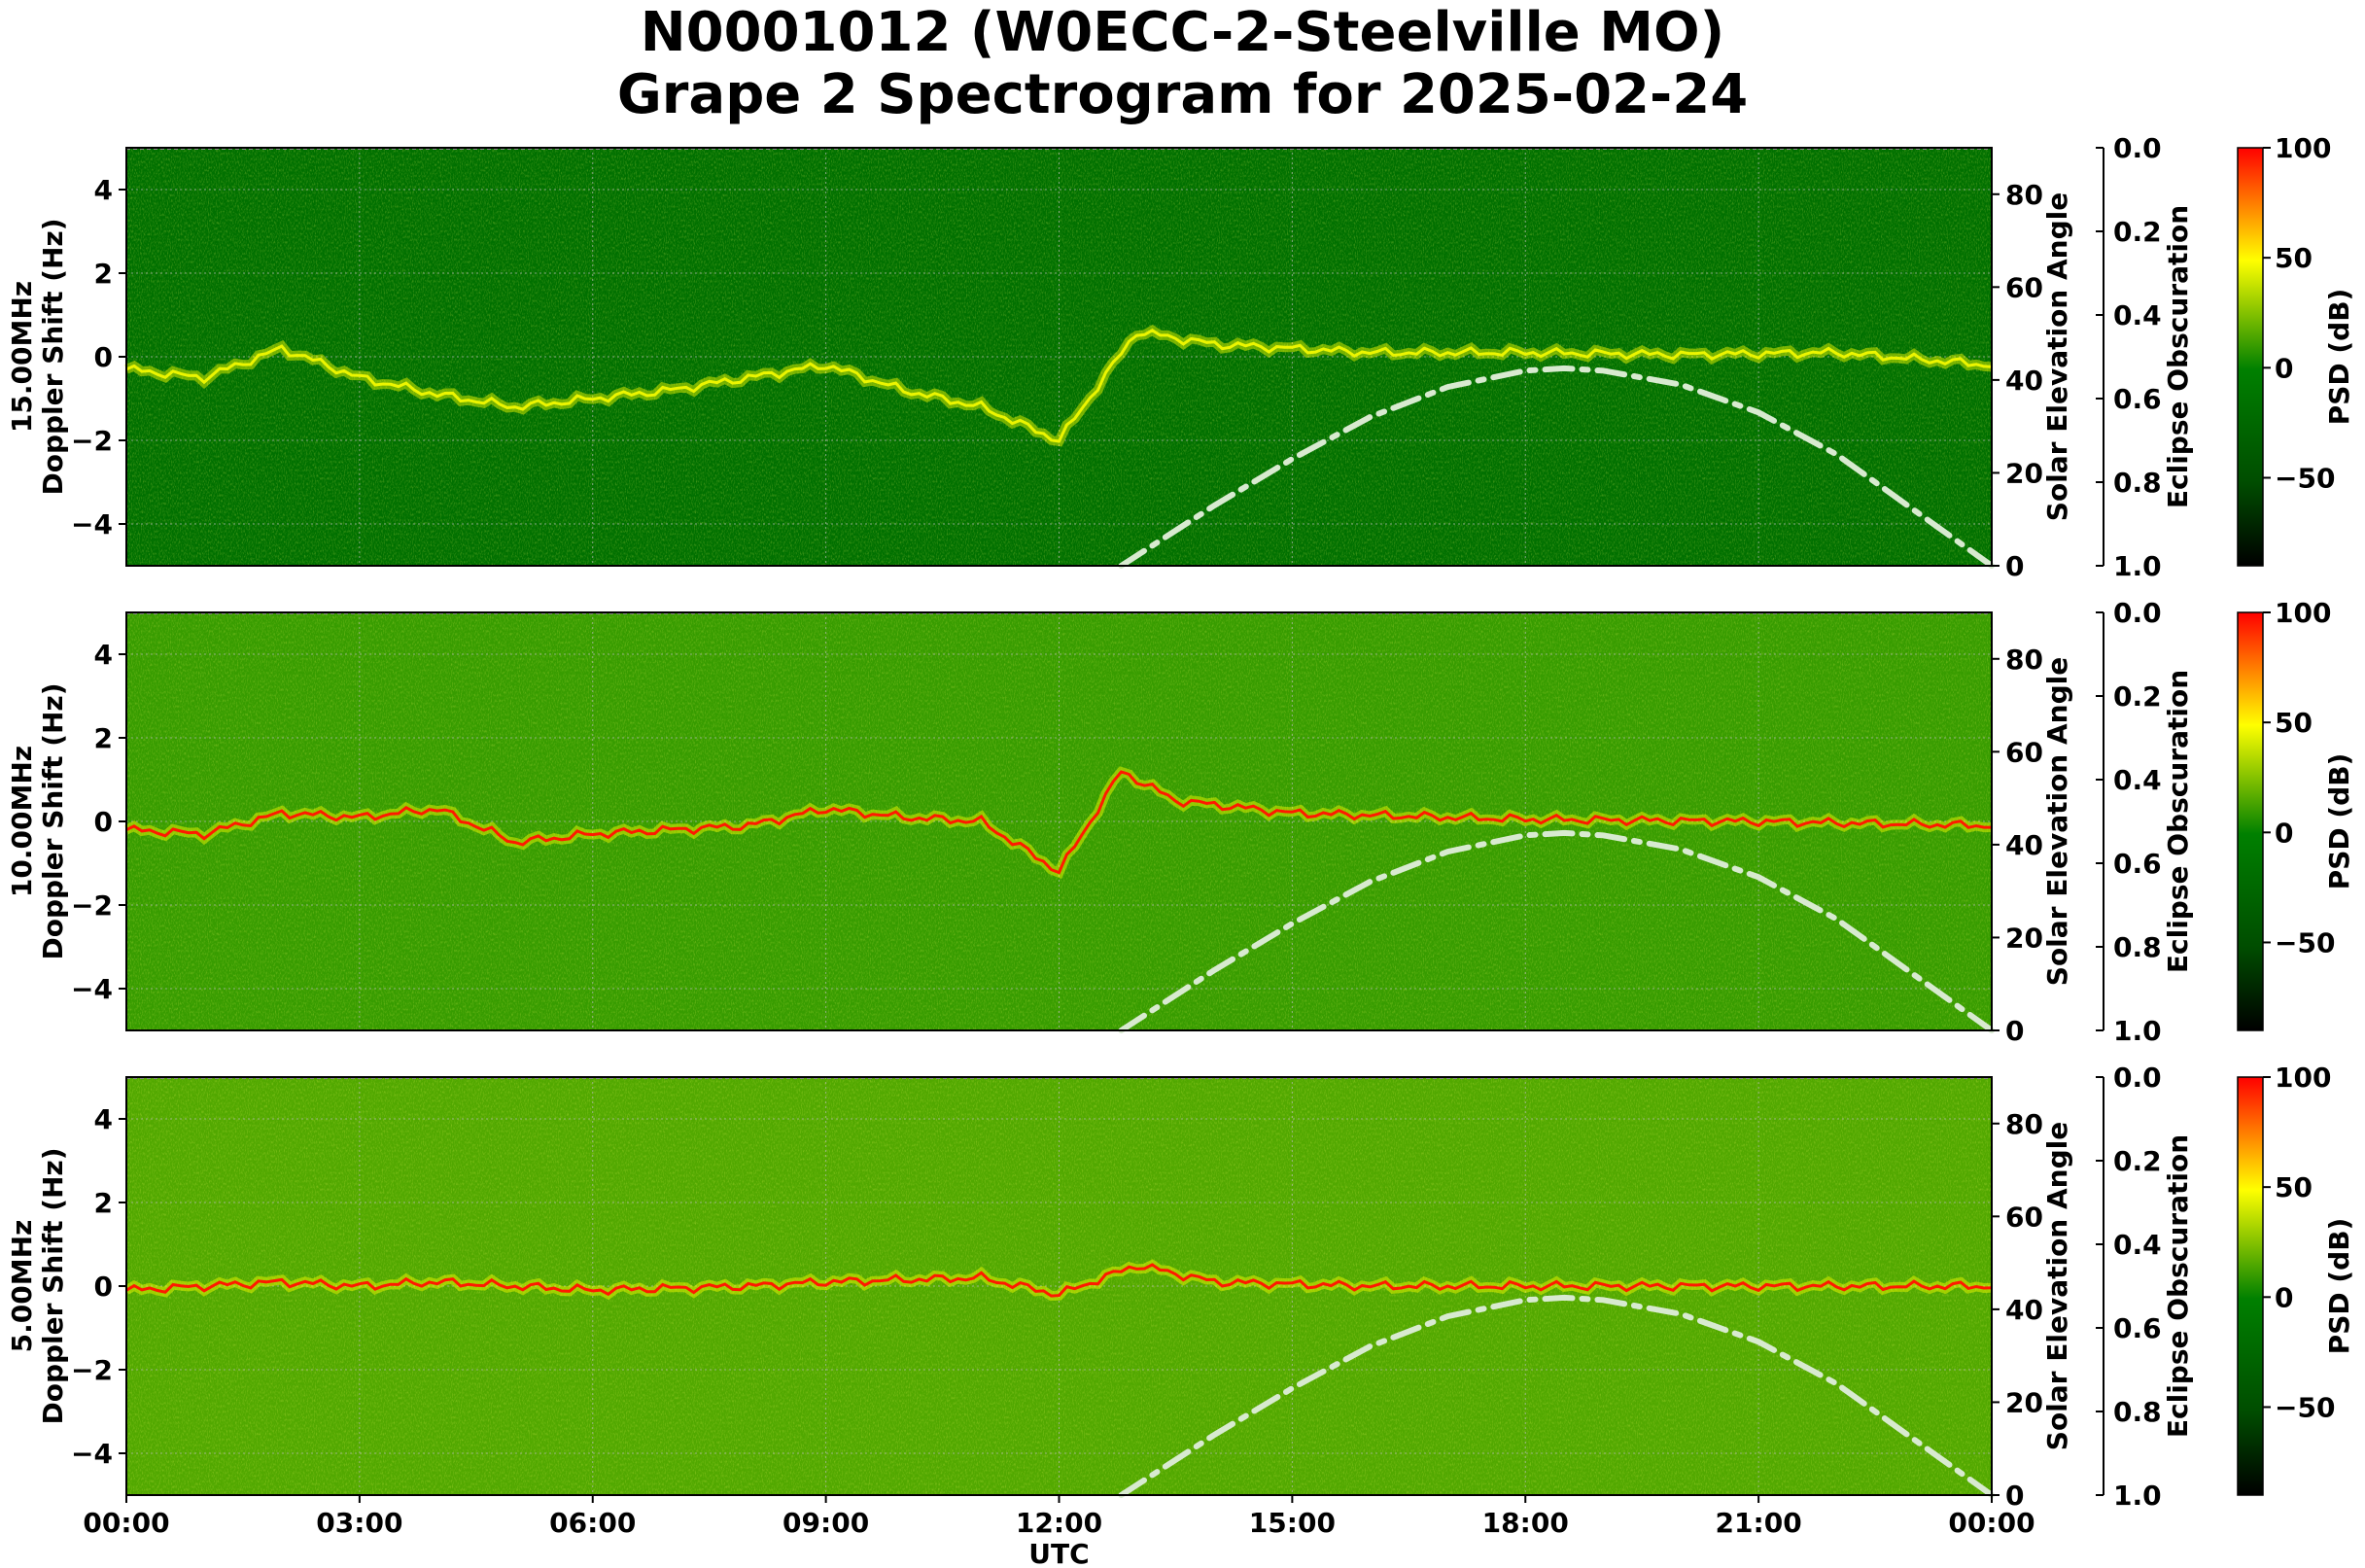 The width and height of the screenshot is (2365, 1568). I want to click on x-tick-label: 18:00, so click(1525, 1523).